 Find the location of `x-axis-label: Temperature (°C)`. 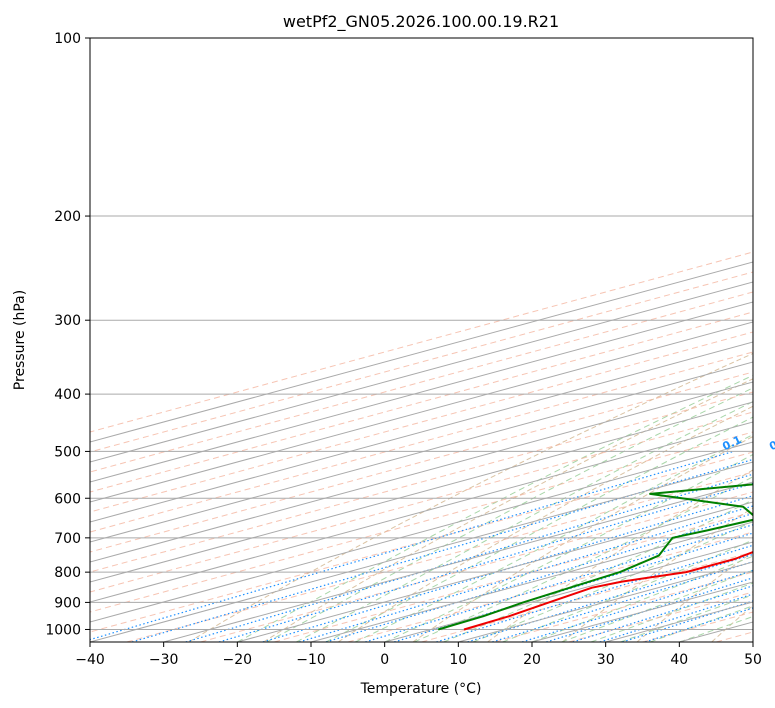

x-axis-label: Temperature (°C) is located at coordinates (421, 689).